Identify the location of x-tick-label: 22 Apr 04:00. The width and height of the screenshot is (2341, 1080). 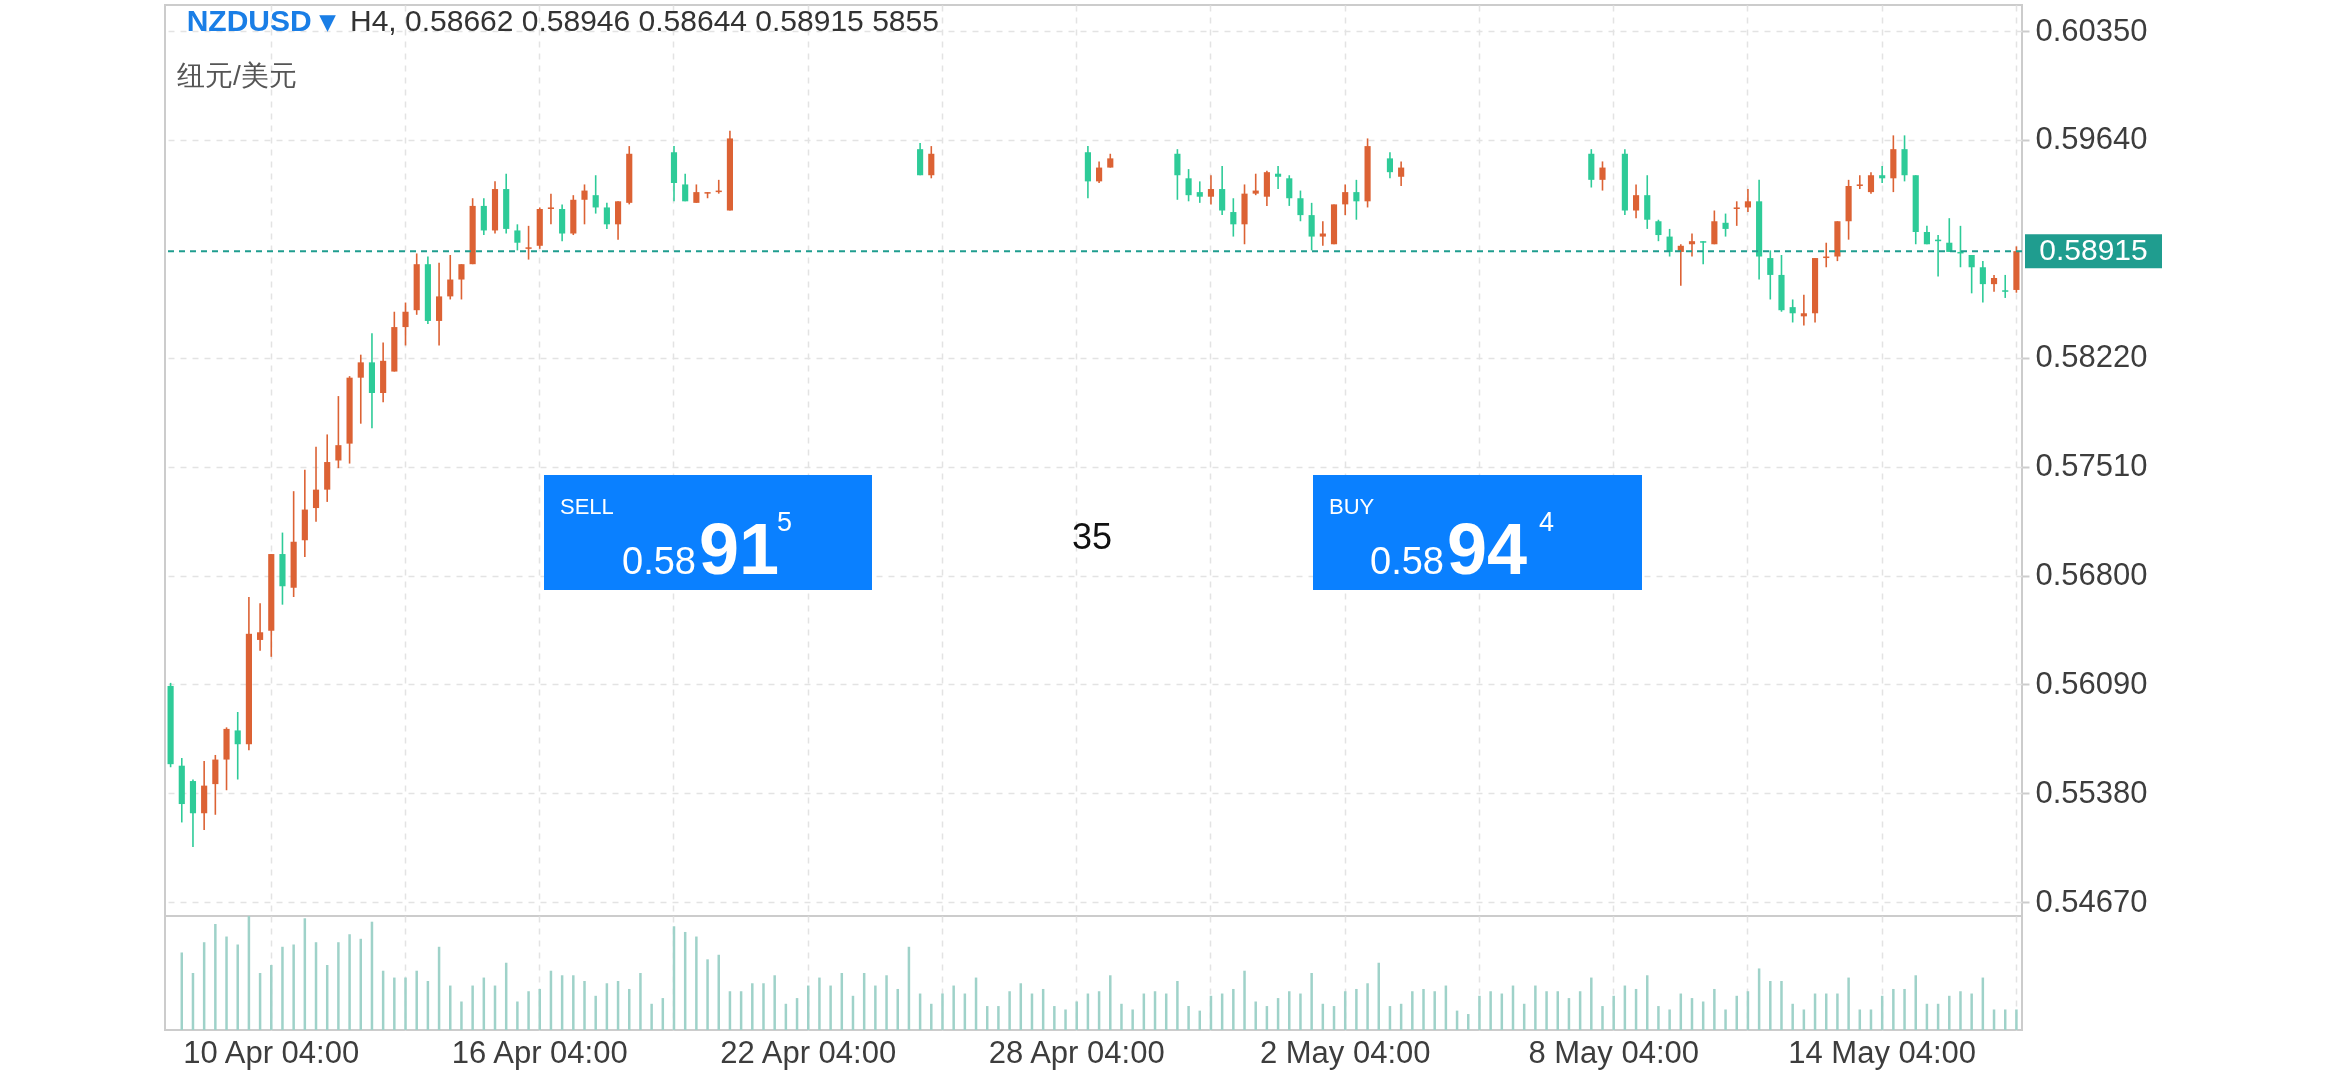
(808, 1052).